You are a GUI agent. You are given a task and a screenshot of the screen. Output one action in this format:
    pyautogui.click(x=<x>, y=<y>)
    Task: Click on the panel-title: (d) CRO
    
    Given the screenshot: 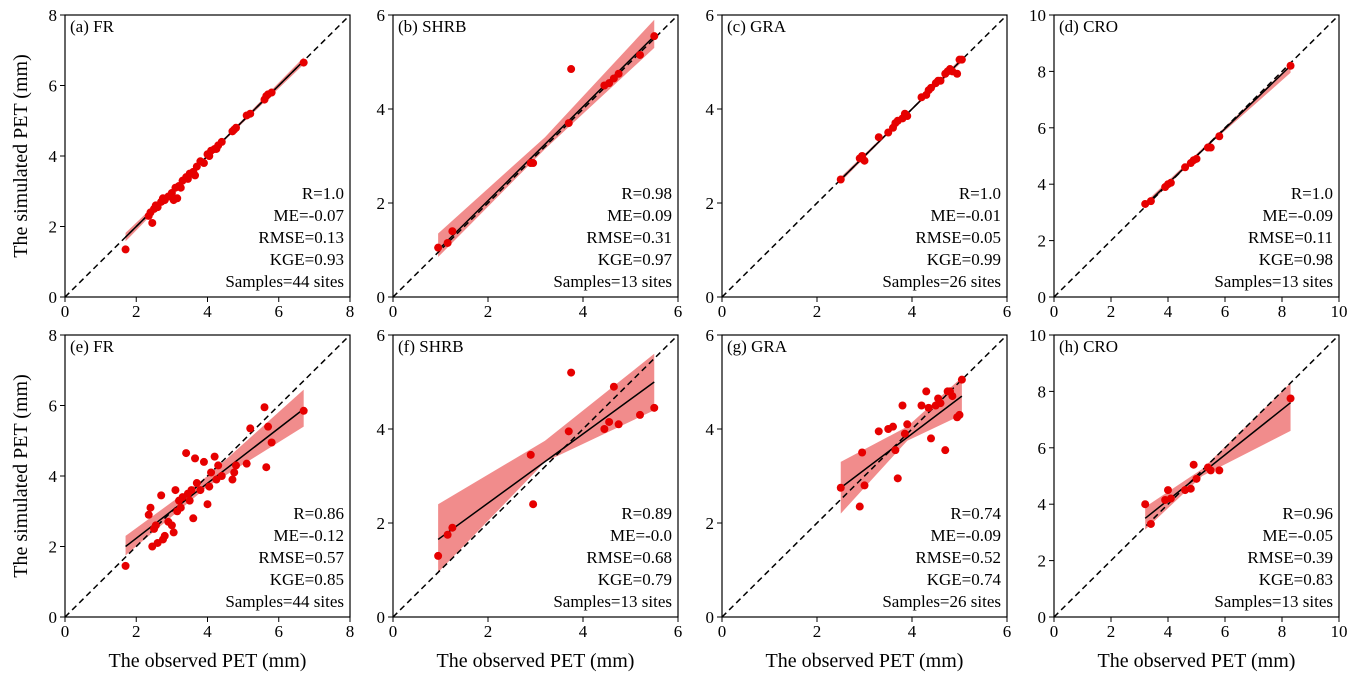 What is the action you would take?
    pyautogui.click(x=1088, y=26)
    